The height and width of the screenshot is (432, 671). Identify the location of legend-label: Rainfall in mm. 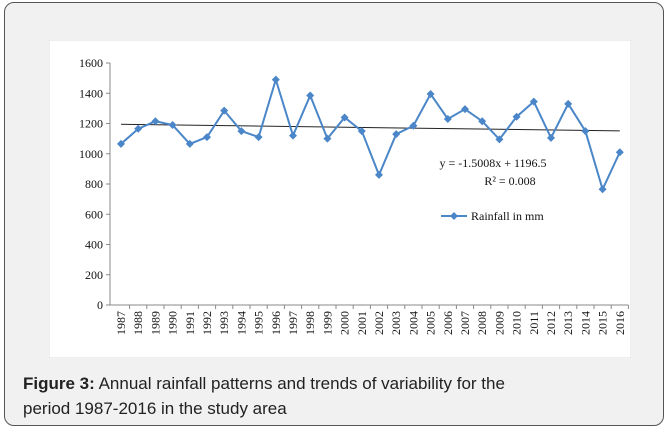
(507, 216).